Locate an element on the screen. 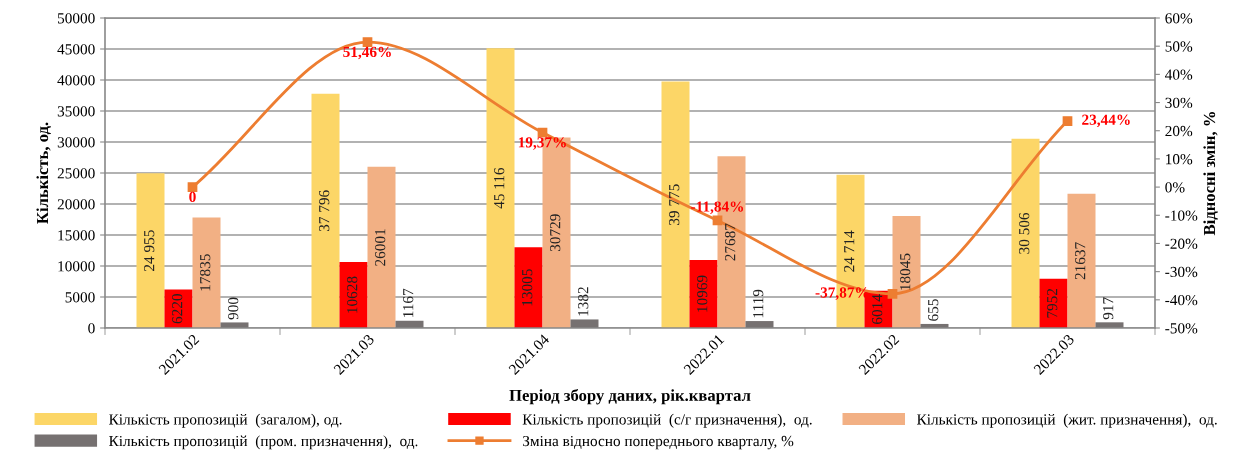 This screenshot has width=1253, height=460. data-label: 7952 is located at coordinates (1052, 303).